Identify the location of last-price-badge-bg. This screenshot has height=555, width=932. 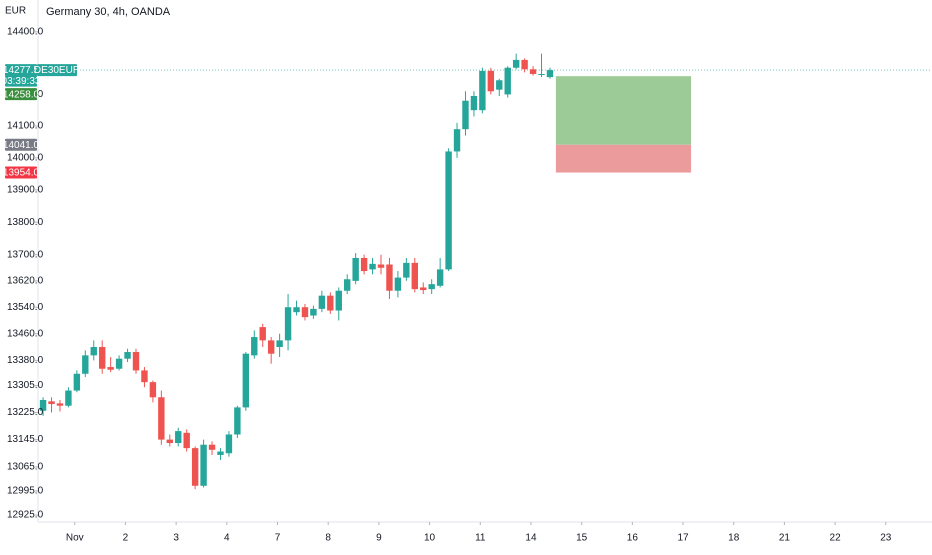
(21, 70).